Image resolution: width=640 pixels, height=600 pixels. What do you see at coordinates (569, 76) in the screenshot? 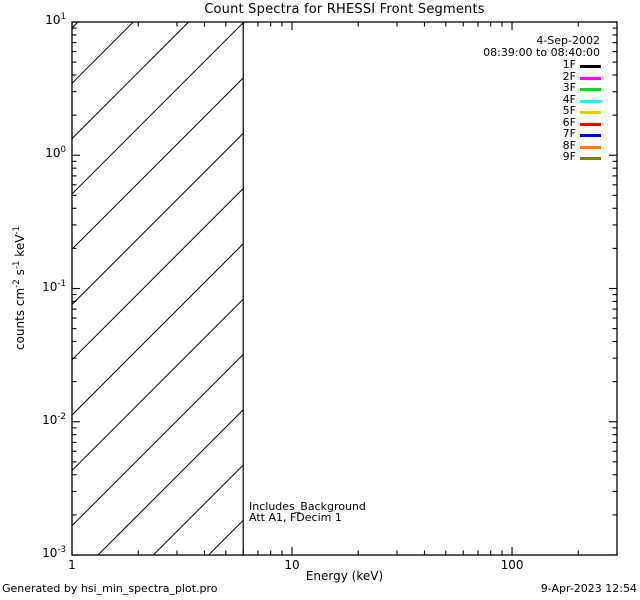
I see `legend-label-2F: 2F` at bounding box center [569, 76].